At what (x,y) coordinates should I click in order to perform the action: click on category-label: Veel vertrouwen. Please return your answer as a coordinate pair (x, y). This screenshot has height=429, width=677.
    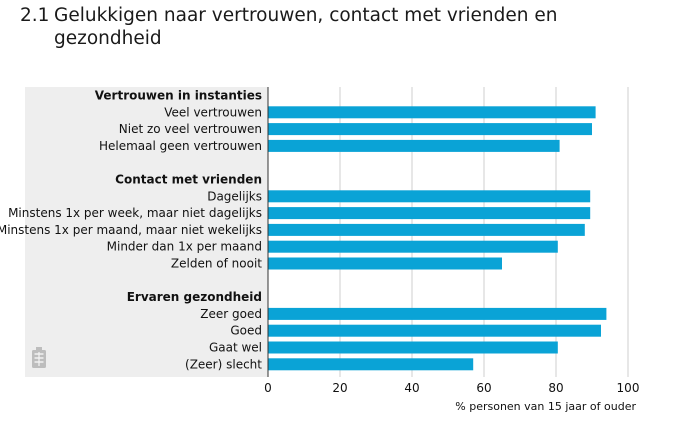
    Looking at the image, I should click on (213, 112).